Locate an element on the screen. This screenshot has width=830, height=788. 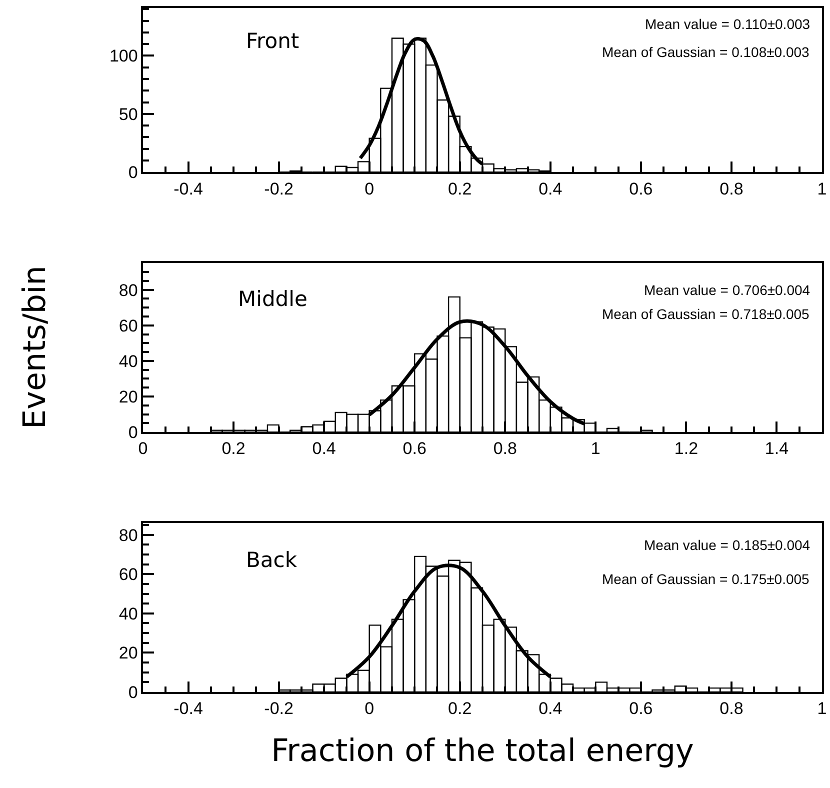
x-axis-title: Fraction of the total energy is located at coordinates (482, 750).